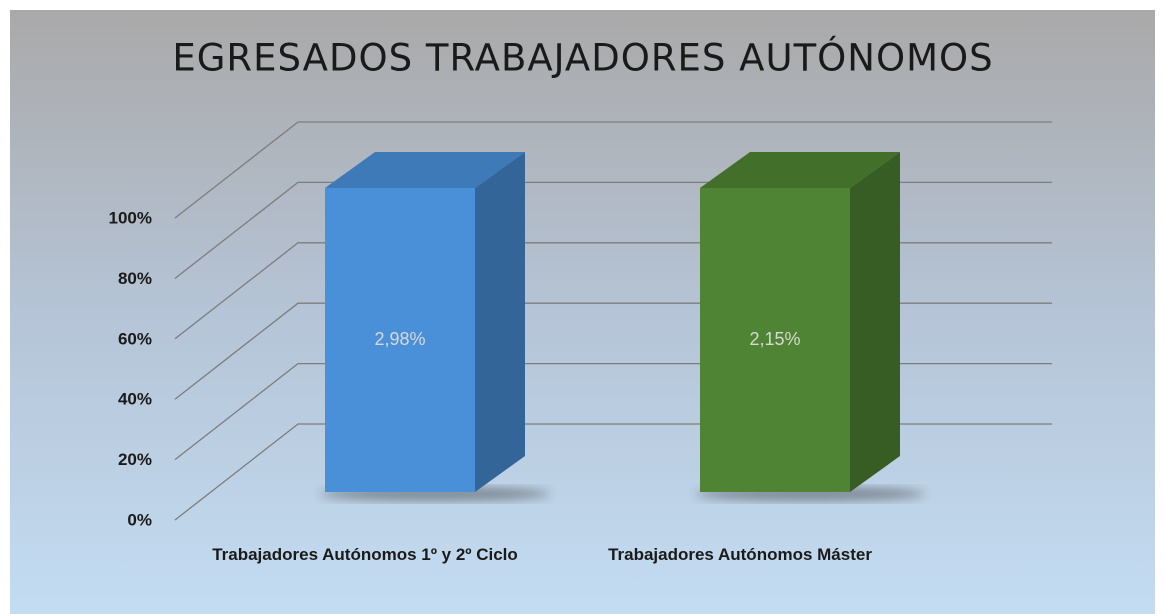 Image resolution: width=1165 pixels, height=614 pixels. Describe the element at coordinates (135, 278) in the screenshot. I see `y-tick-label: 80%` at that location.